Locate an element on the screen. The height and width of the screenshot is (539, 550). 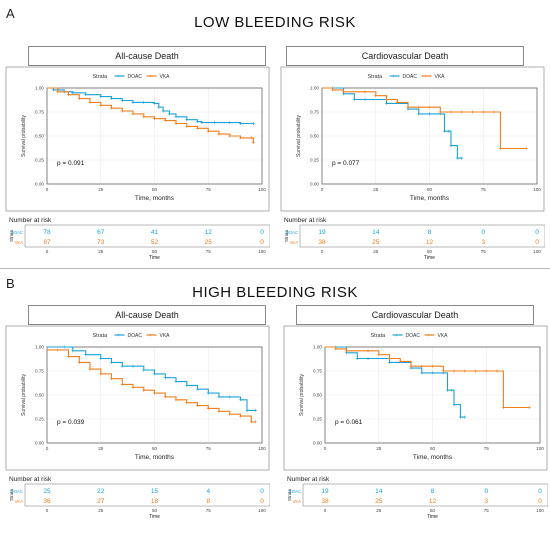
risk-count-vka: 27 is located at coordinates (101, 501).